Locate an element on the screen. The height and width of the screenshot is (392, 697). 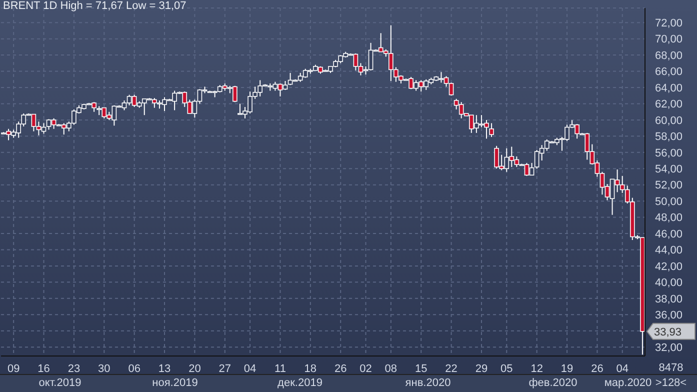
x-tick-label: 06 is located at coordinates (134, 368).